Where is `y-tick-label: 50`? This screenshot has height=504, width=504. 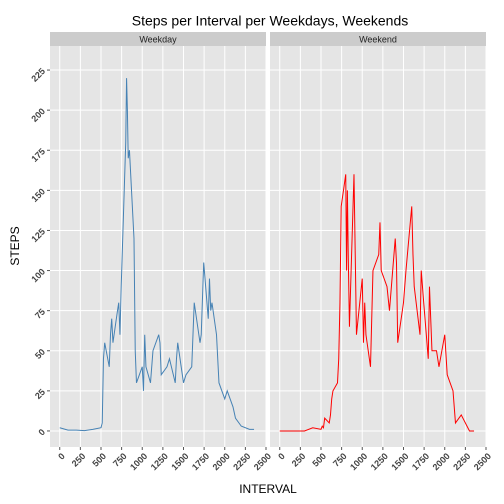 y-tick-label: 50 is located at coordinates (40, 354).